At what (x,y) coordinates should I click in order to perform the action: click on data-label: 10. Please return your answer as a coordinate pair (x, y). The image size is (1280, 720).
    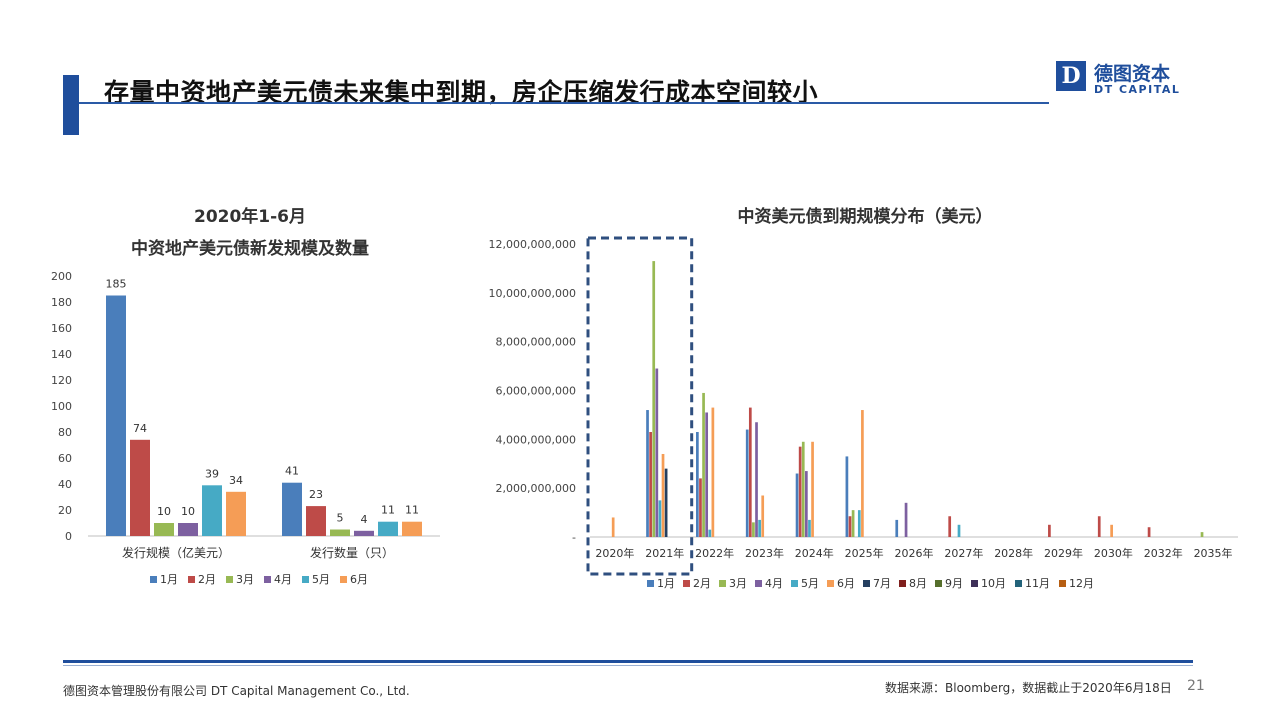
    Looking at the image, I should click on (188, 511).